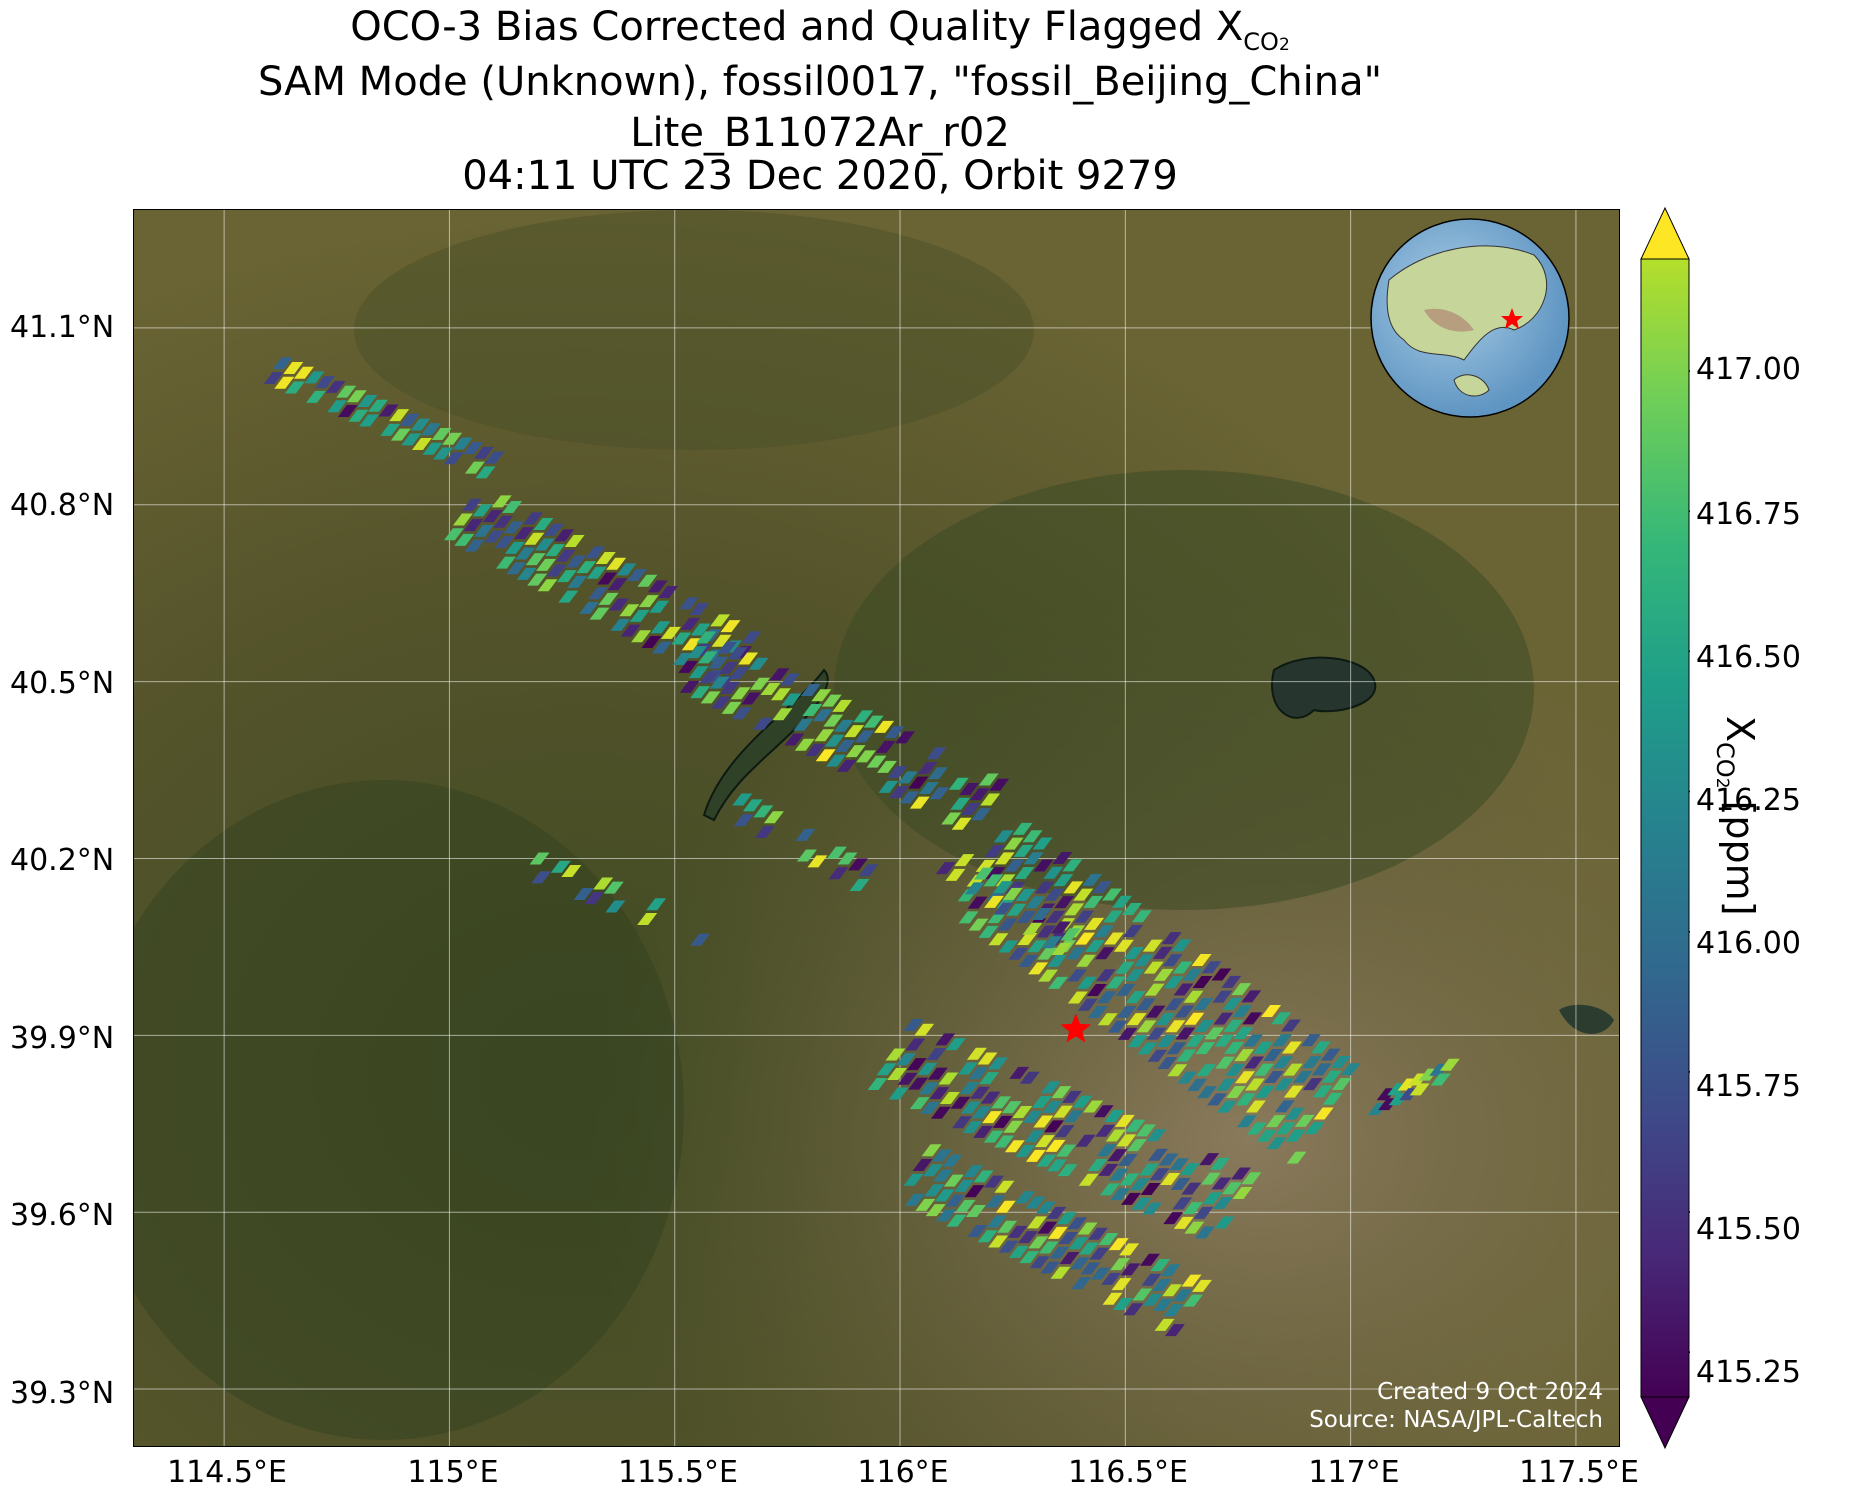 Image resolution: width=1858 pixels, height=1496 pixels. What do you see at coordinates (1665, 828) in the screenshot?
I see `colorbar-gradient` at bounding box center [1665, 828].